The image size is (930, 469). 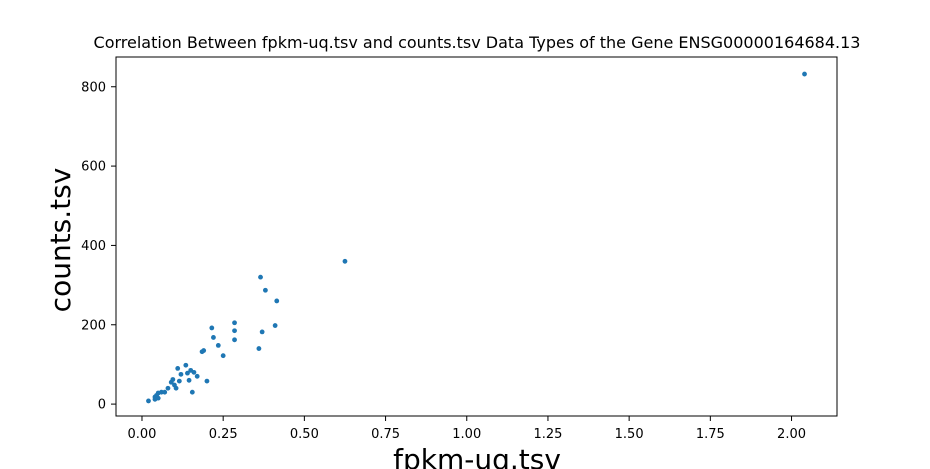 I want to click on y-tick-label: 400, so click(x=93, y=246).